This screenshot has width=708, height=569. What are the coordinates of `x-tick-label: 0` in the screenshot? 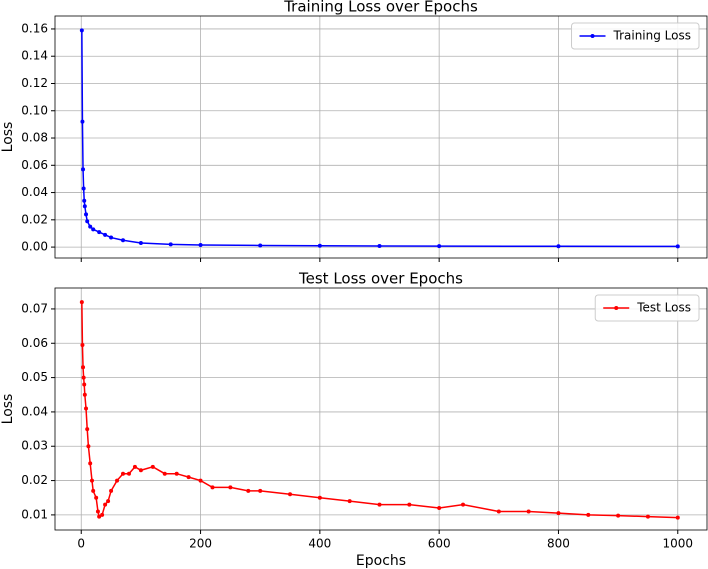 It's located at (81, 544).